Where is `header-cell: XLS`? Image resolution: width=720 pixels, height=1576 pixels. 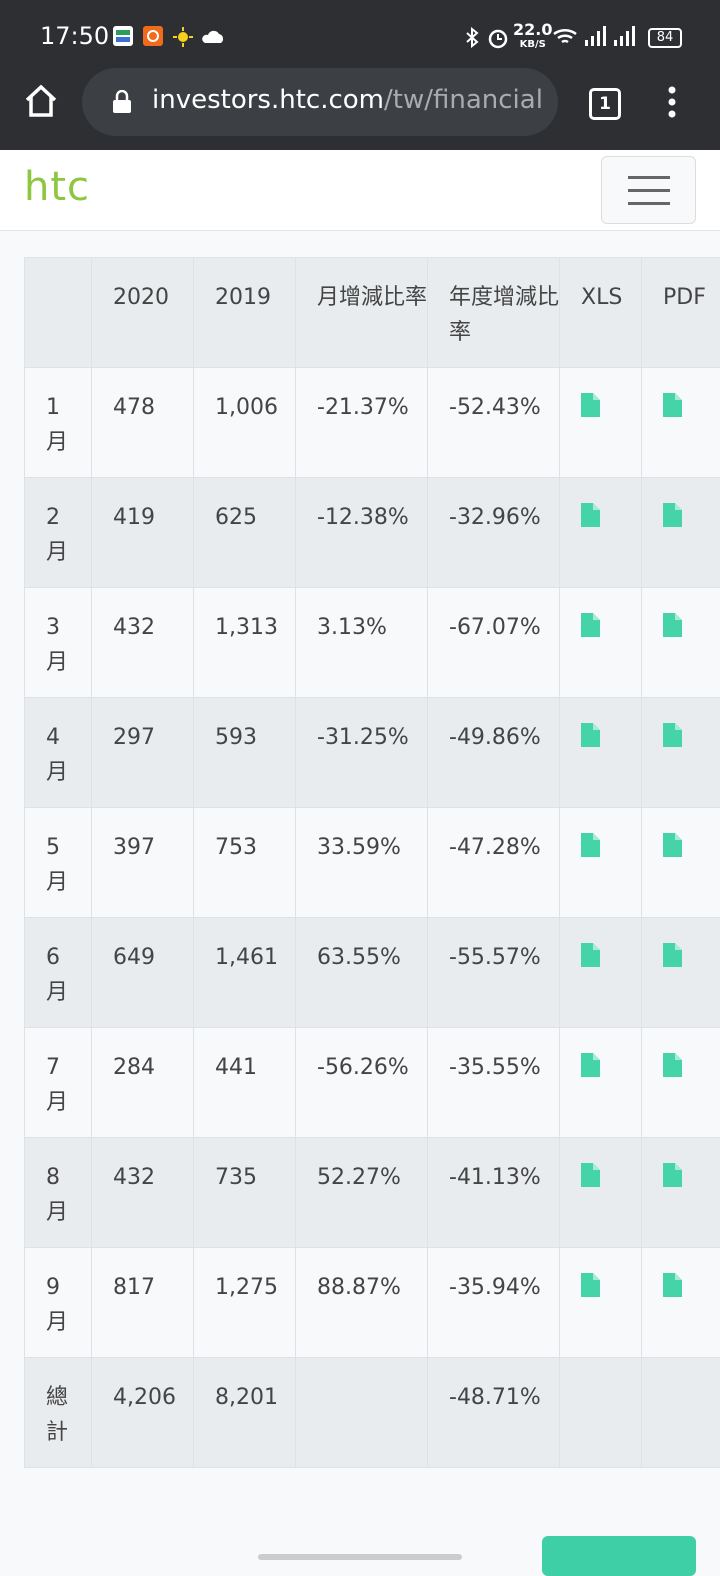 header-cell: XLS is located at coordinates (601, 313).